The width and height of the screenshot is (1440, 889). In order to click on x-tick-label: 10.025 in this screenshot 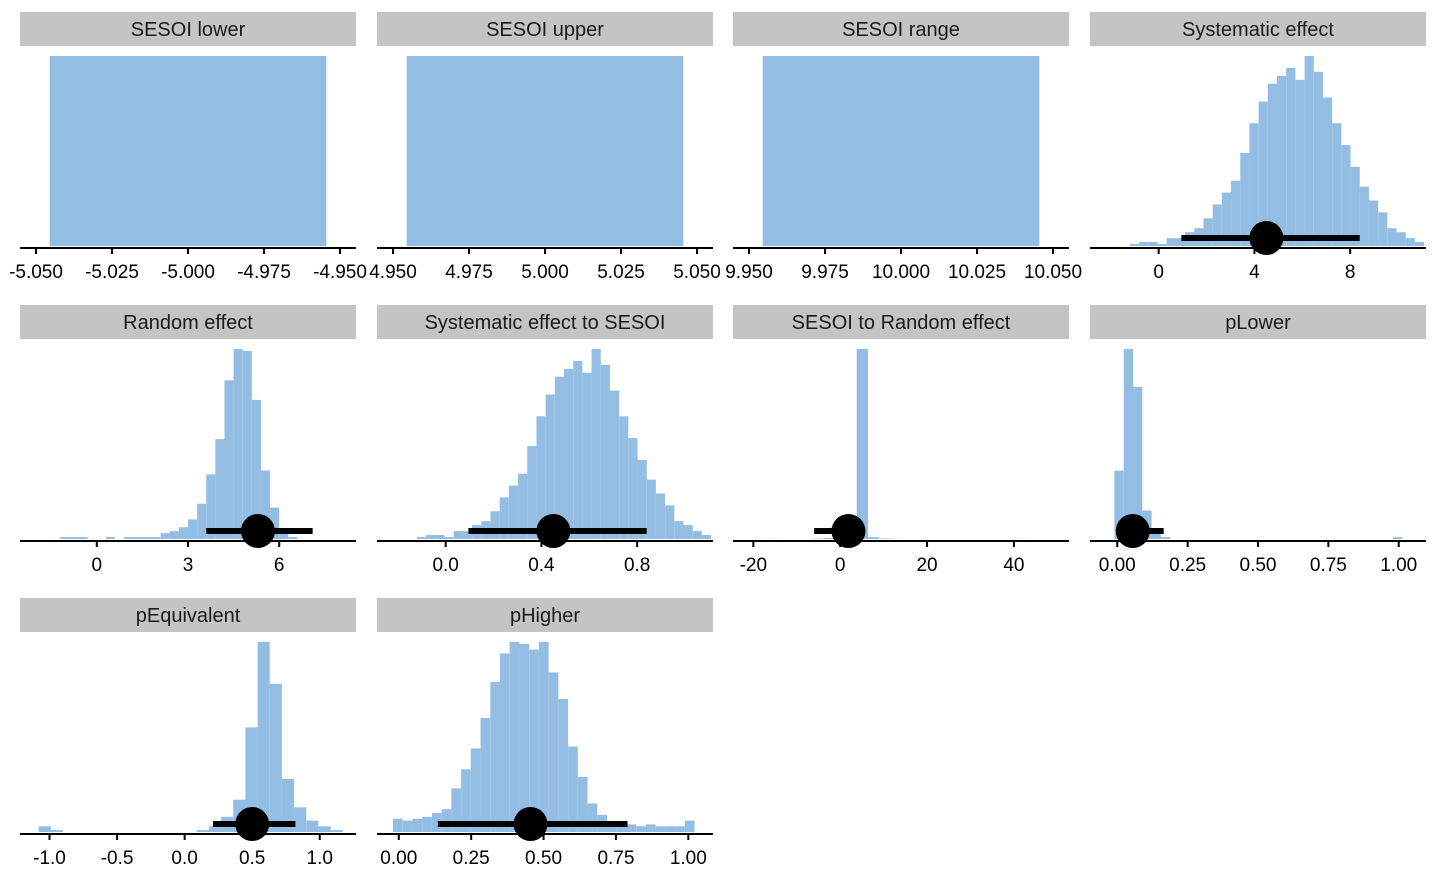, I will do `click(977, 272)`.